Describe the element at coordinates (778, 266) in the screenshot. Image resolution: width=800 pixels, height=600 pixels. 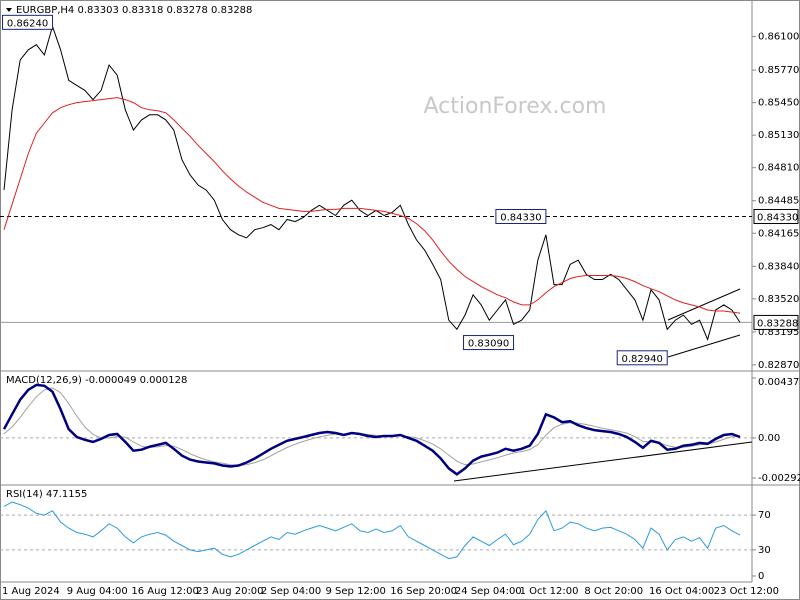
I see `y-tick-label: 0.83840` at that location.